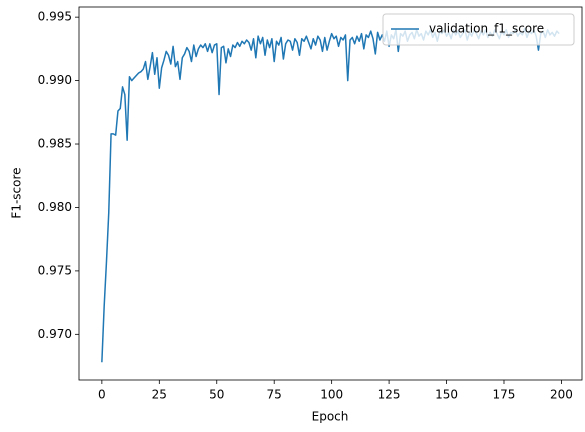 This screenshot has width=585, height=432. I want to click on x-tick-label: 125, so click(389, 395).